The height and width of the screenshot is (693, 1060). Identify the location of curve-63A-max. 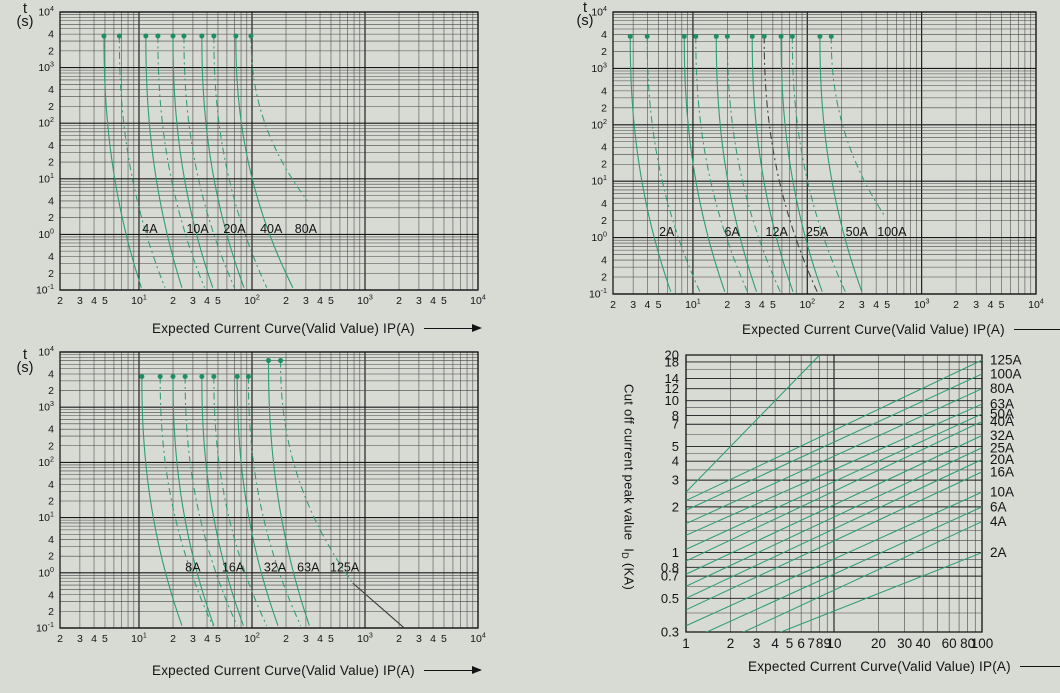
(274, 501).